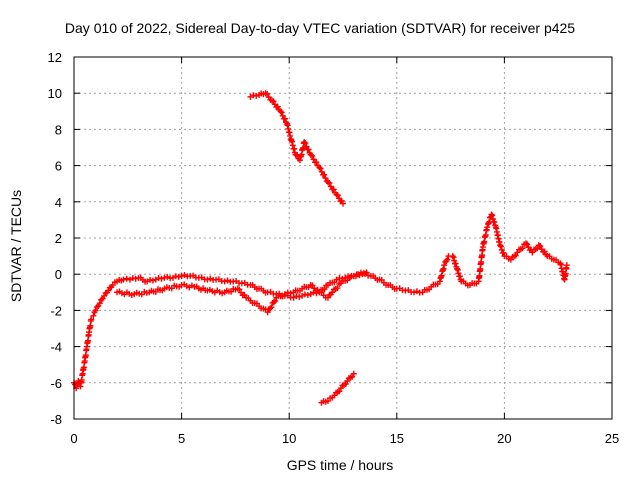  Describe the element at coordinates (612, 438) in the screenshot. I see `x-tick-label: 25` at that location.